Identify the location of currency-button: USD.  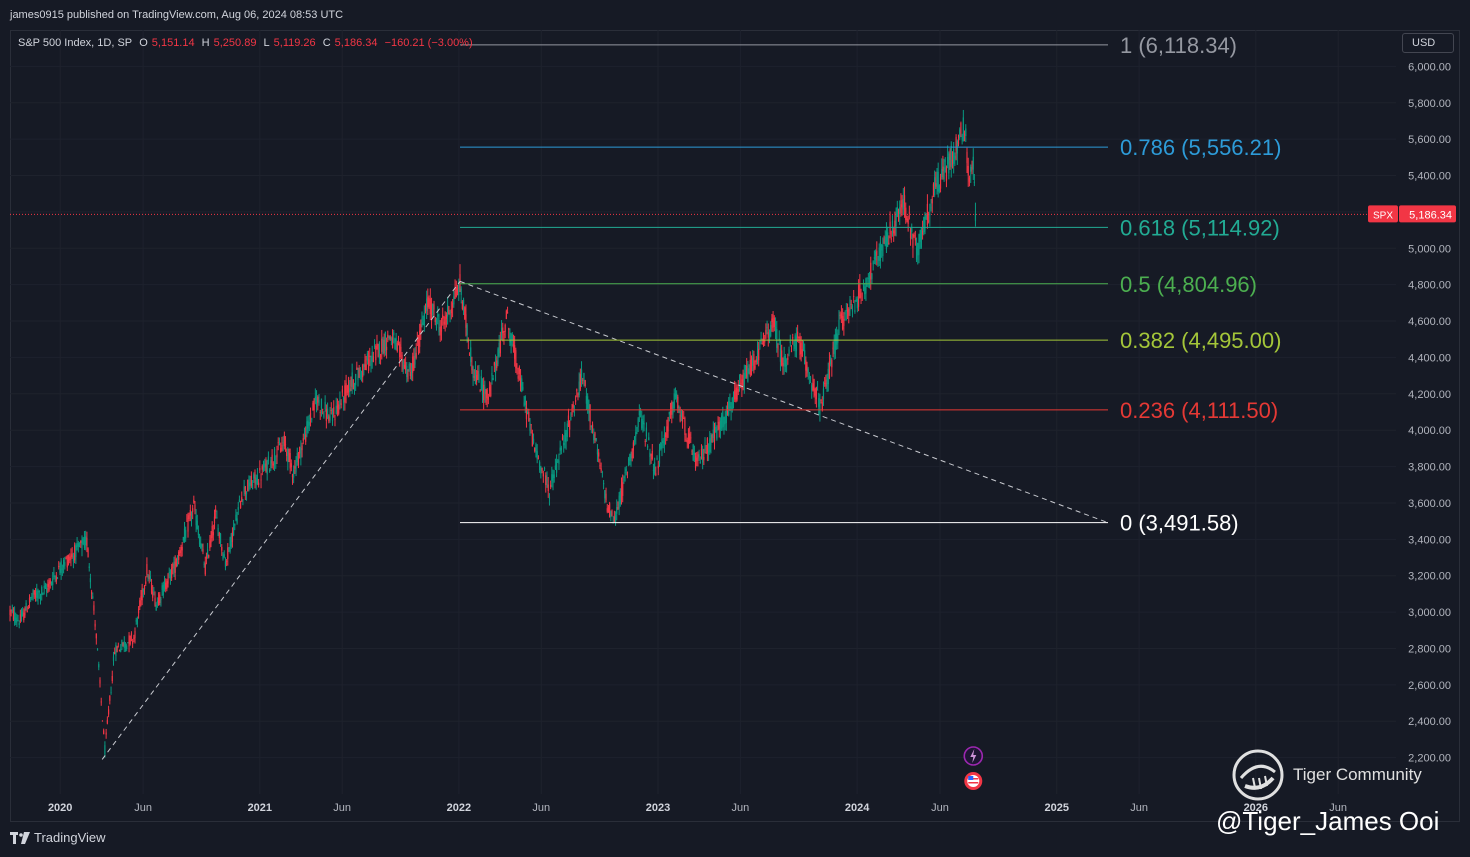
(1428, 43).